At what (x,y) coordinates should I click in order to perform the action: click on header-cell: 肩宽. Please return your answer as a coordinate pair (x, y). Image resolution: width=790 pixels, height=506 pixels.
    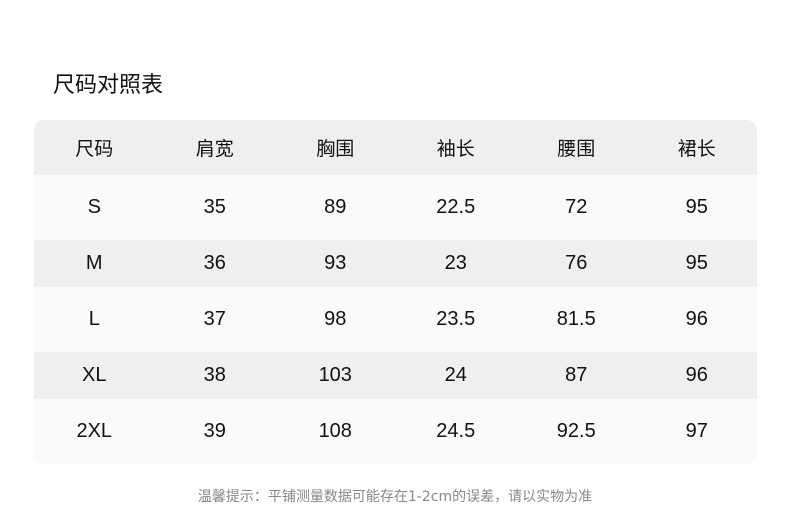
    Looking at the image, I should click on (214, 149).